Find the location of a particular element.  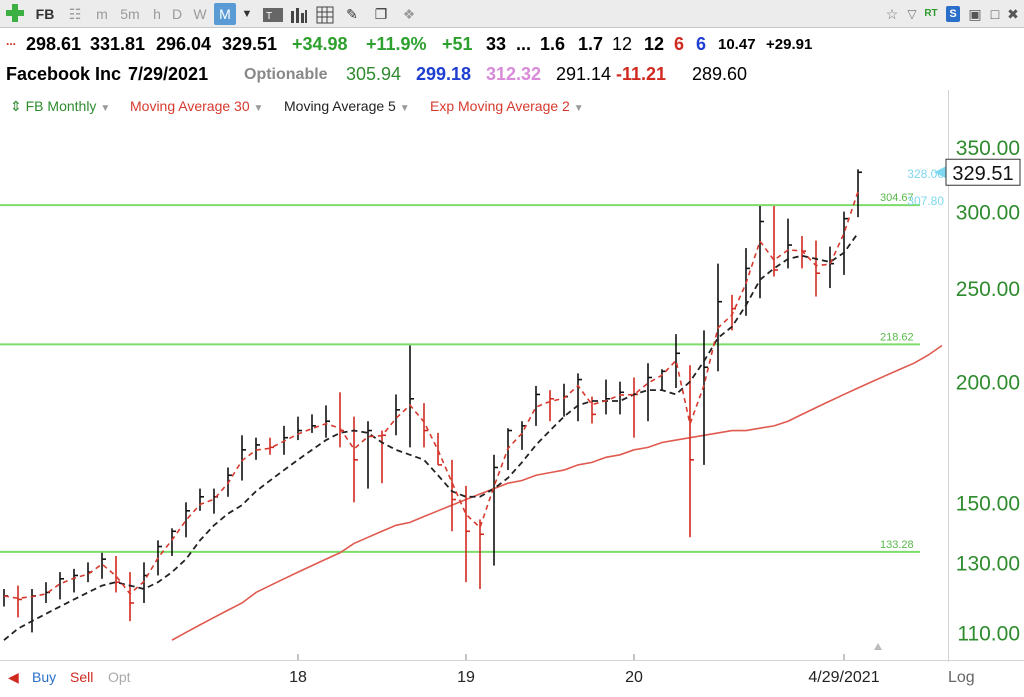

symbol-label: FB is located at coordinates (45, 14).